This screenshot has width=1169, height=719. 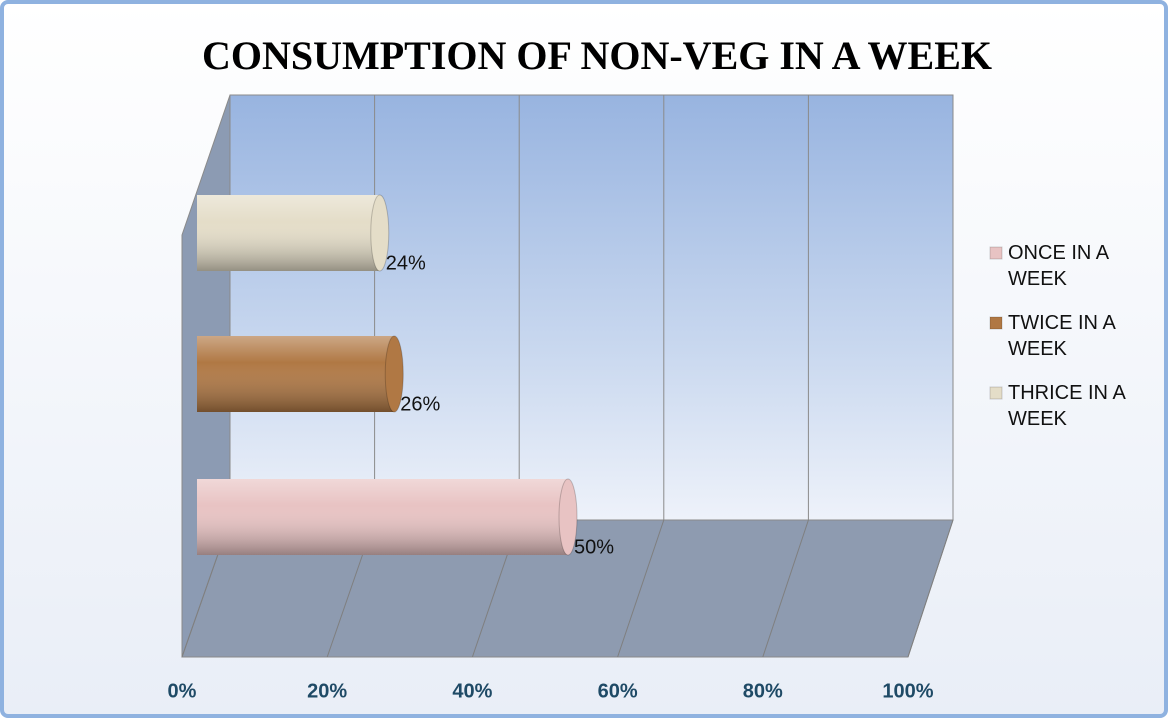 I want to click on legend-entry: THRICE IN A WEEK, so click(x=1066, y=406).